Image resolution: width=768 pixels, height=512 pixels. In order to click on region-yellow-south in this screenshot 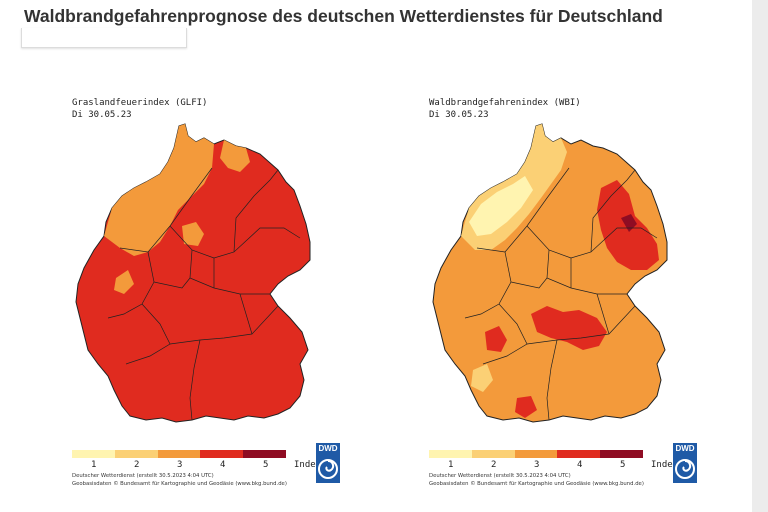, I will do `click(482, 378)`.